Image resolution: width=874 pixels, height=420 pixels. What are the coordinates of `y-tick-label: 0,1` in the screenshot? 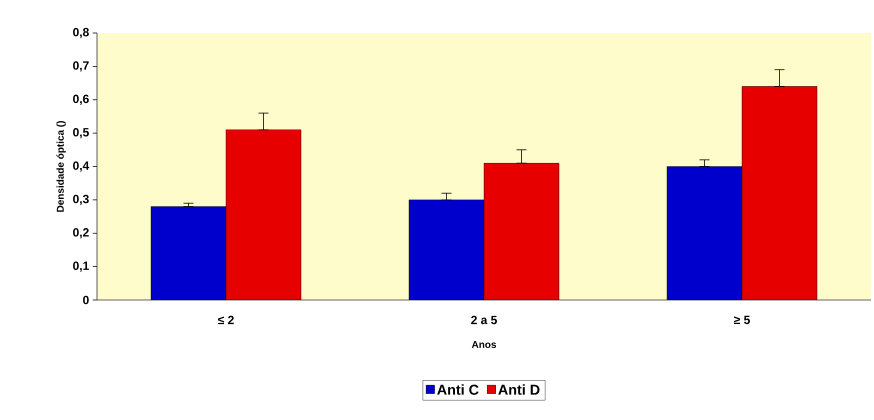 It's located at (81, 267).